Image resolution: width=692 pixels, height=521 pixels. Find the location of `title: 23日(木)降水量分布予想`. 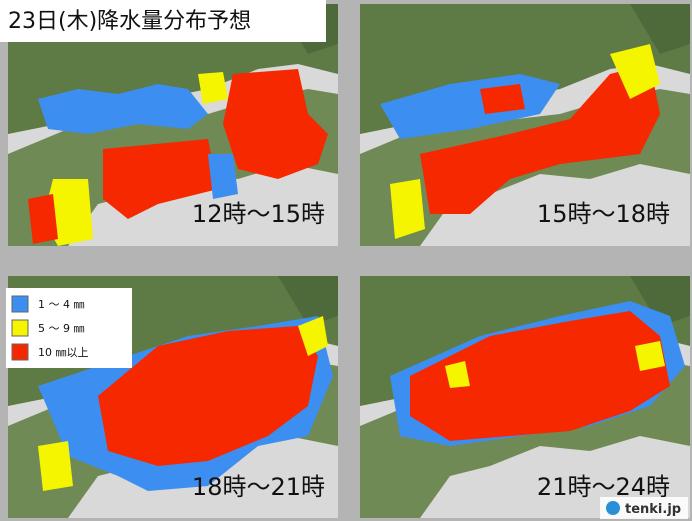

title: 23日(木)降水量分布予想 is located at coordinates (129, 21).